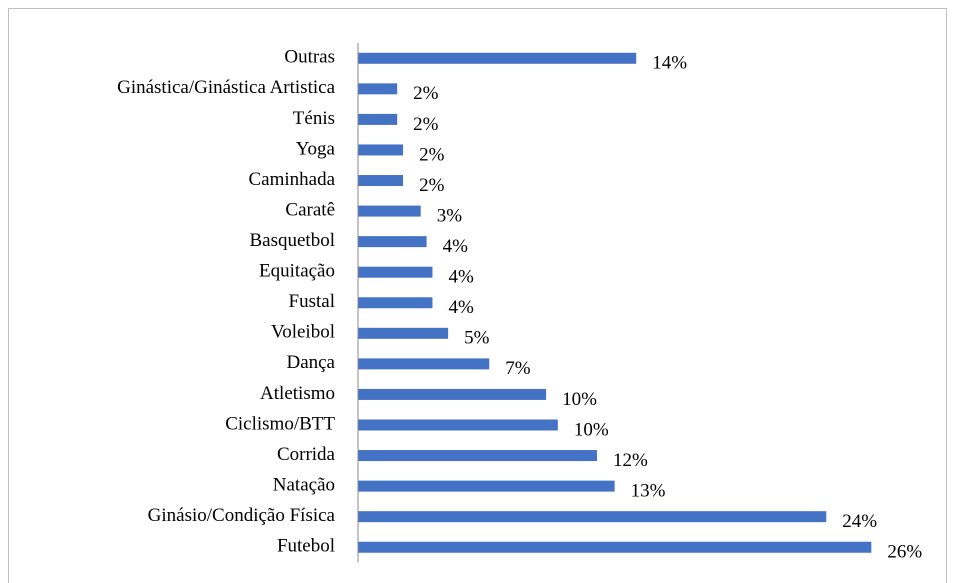 The height and width of the screenshot is (583, 955). What do you see at coordinates (242, 515) in the screenshot?
I see `category-label: Ginásio/Condição Física` at bounding box center [242, 515].